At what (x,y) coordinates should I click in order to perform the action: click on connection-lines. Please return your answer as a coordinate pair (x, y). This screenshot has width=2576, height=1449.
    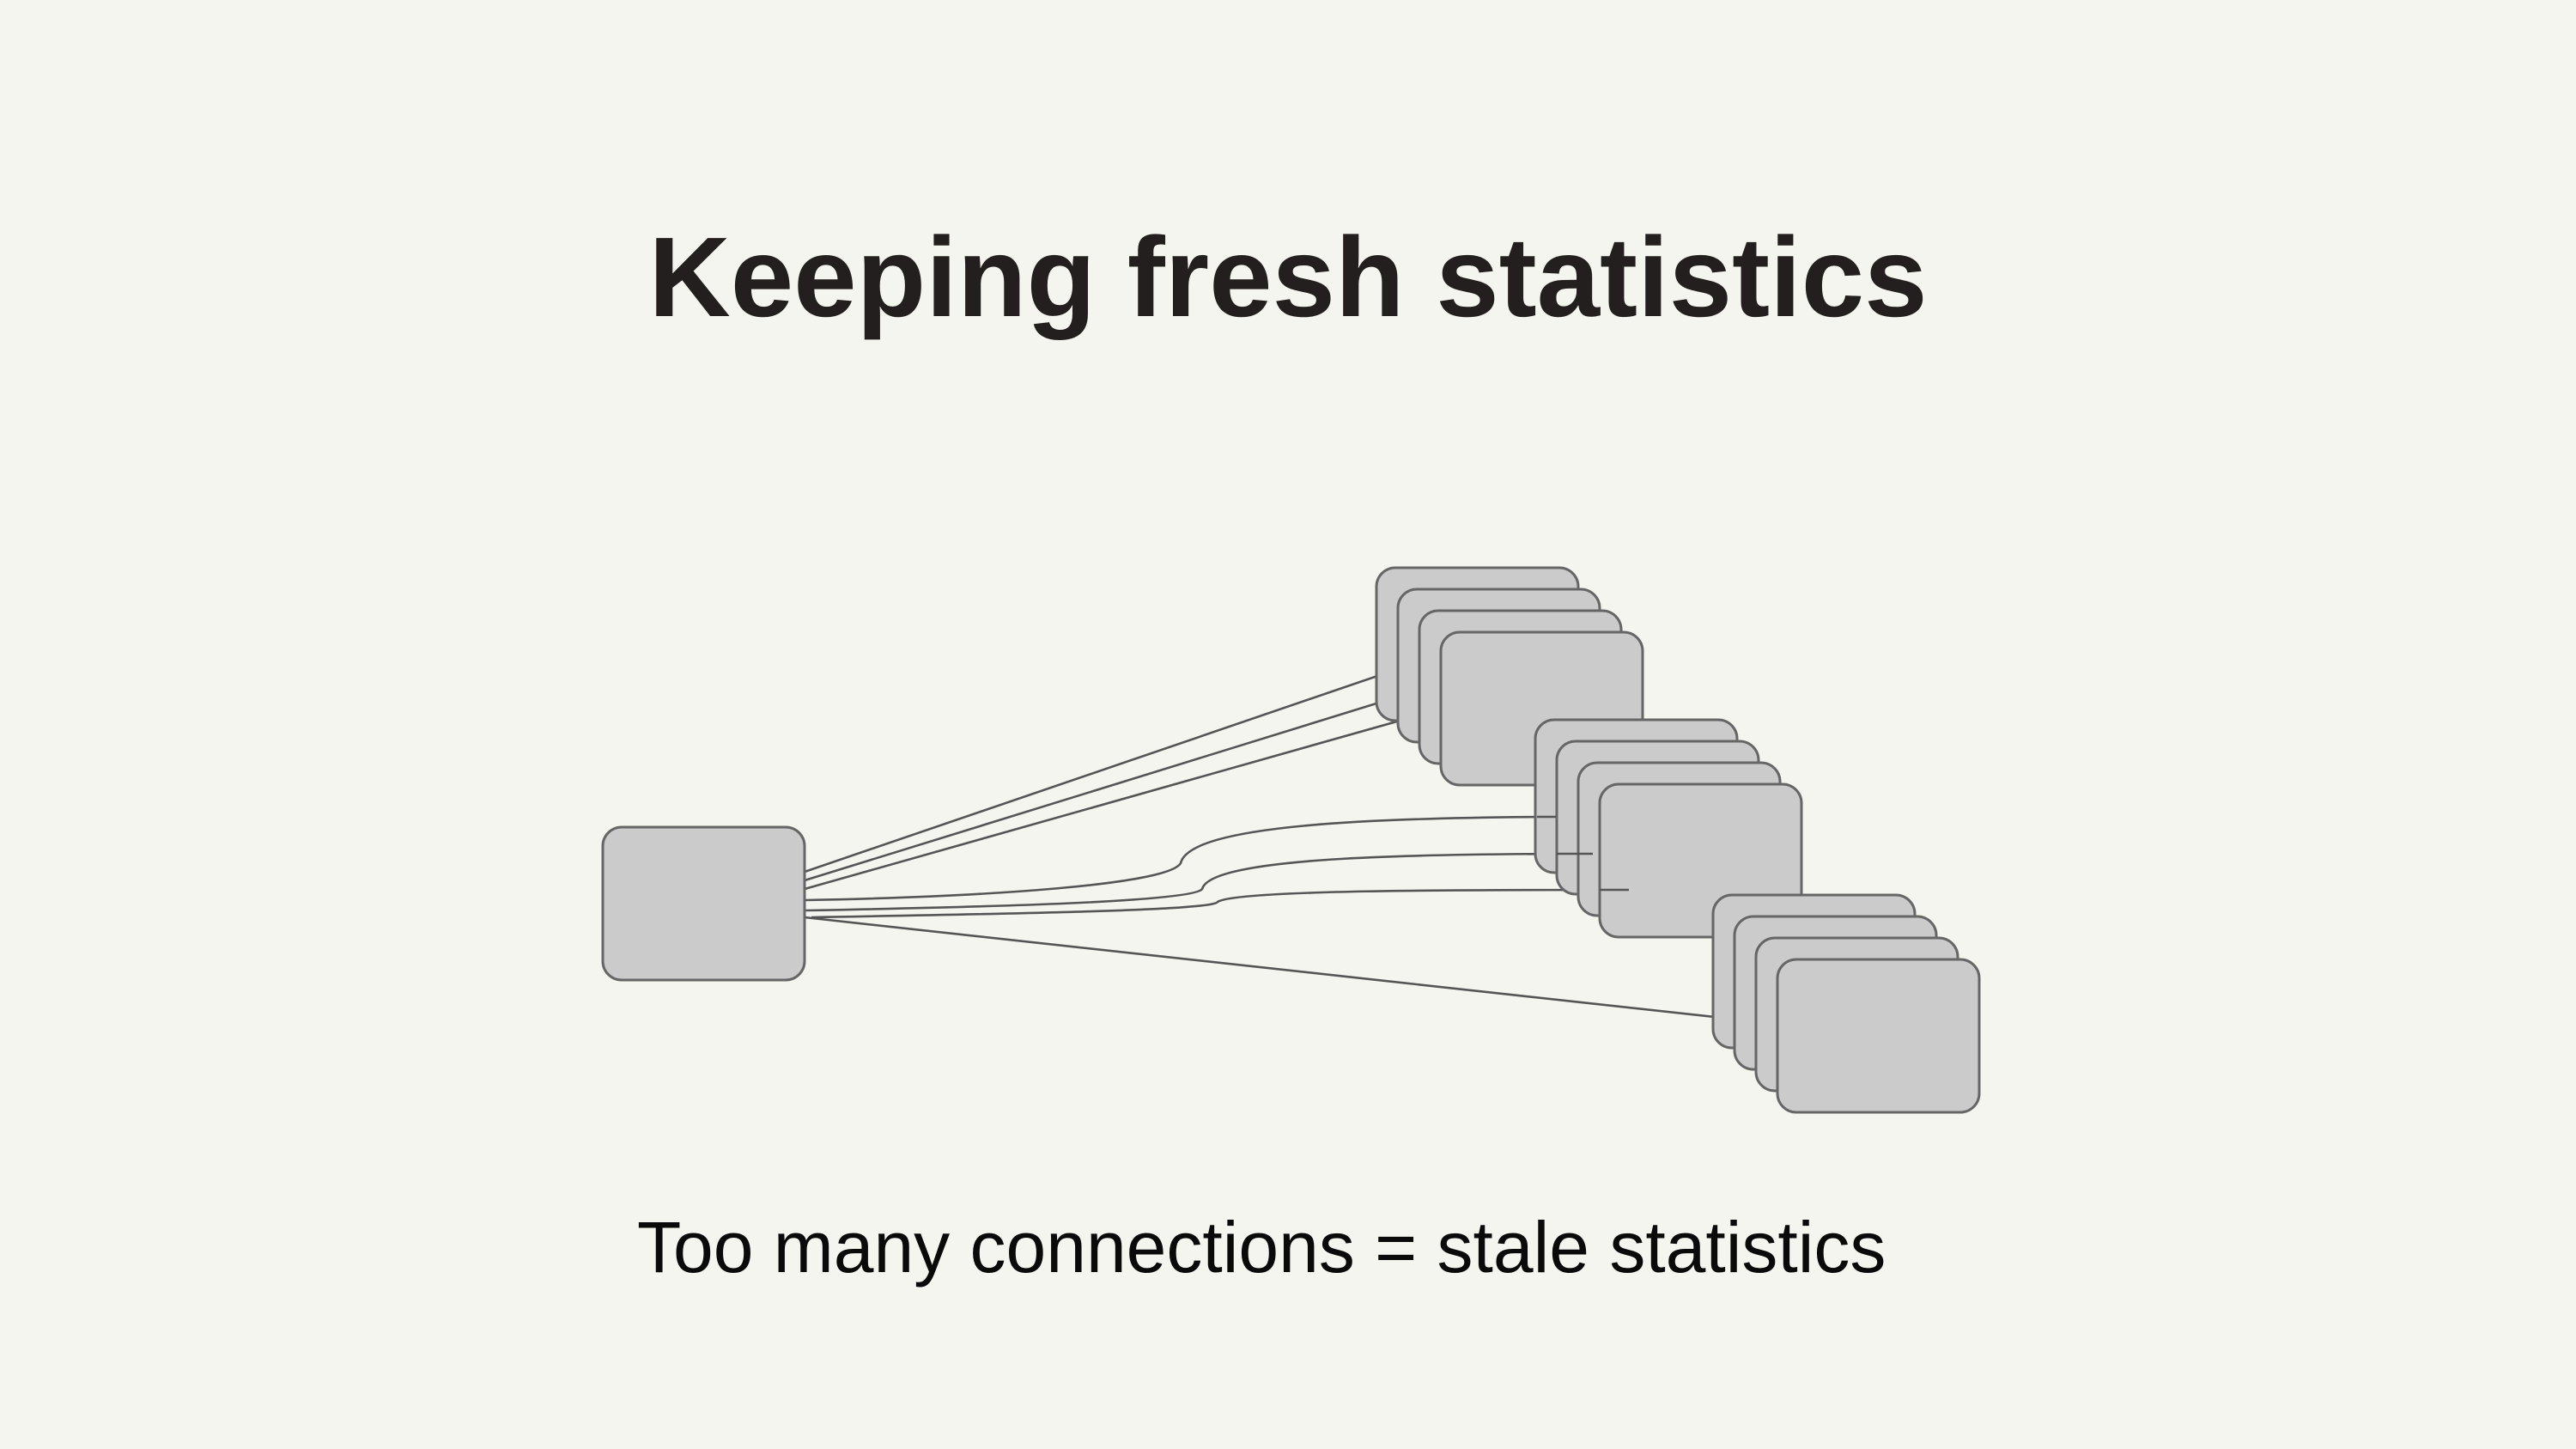
    Looking at the image, I should click on (1291, 849).